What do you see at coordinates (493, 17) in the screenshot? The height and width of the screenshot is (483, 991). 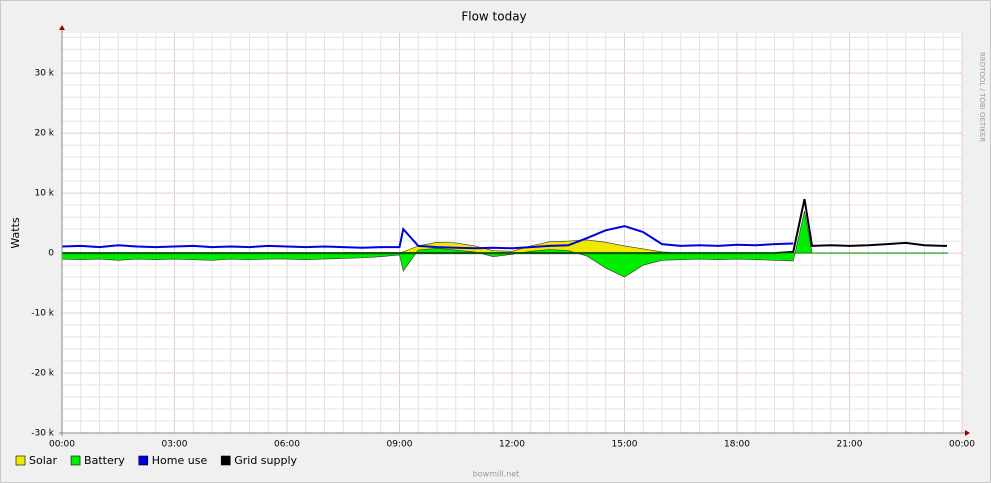 I see `chart-title: Flow today` at bounding box center [493, 17].